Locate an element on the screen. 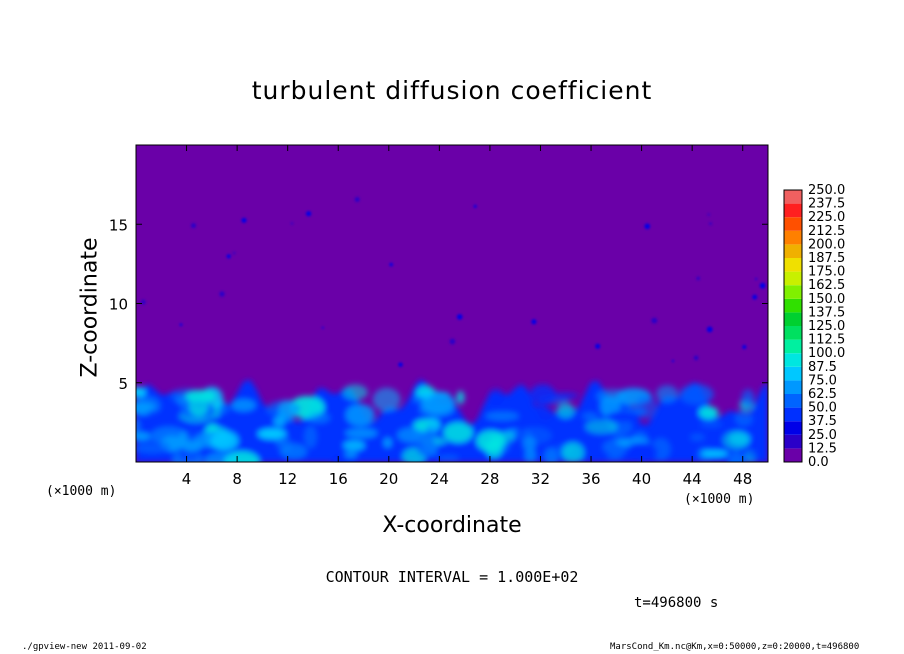  x-unit-label-right: (×1000 m) is located at coordinates (719, 499).